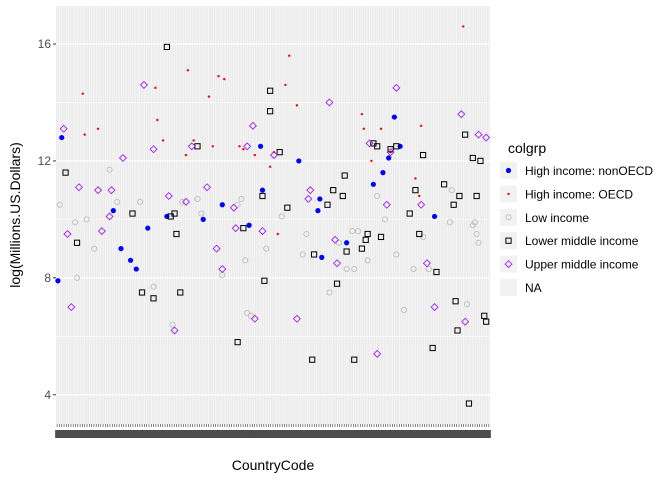 The image size is (672, 480). I want to click on y-axis-title: log(Millions.US.Dollars), so click(15, 214).